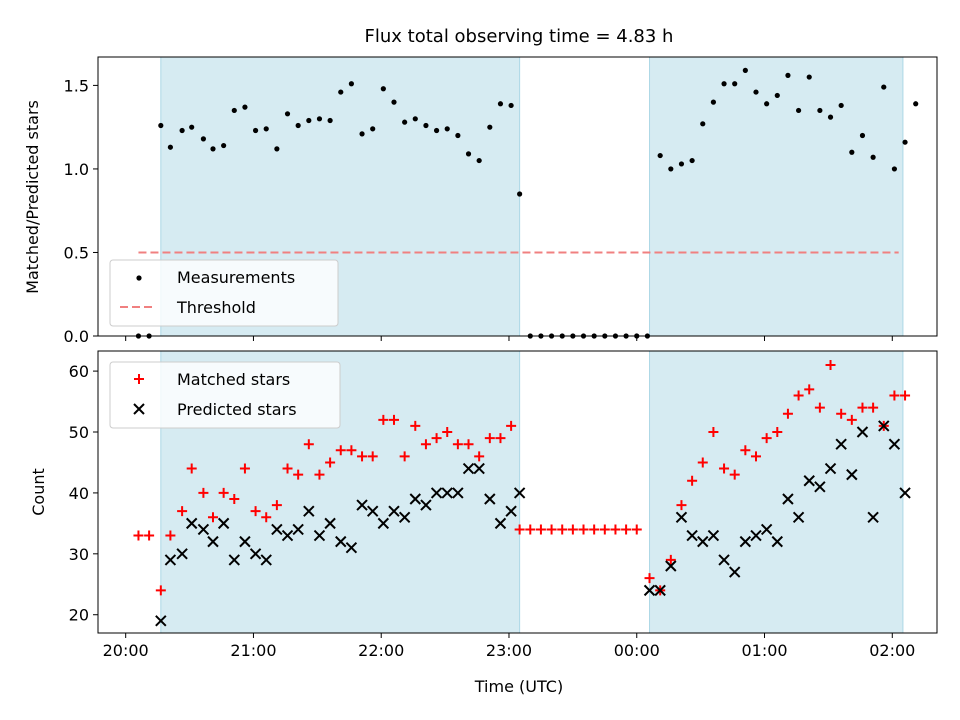 The width and height of the screenshot is (960, 720). What do you see at coordinates (637, 650) in the screenshot?
I see `x-tick-label: 00:00` at bounding box center [637, 650].